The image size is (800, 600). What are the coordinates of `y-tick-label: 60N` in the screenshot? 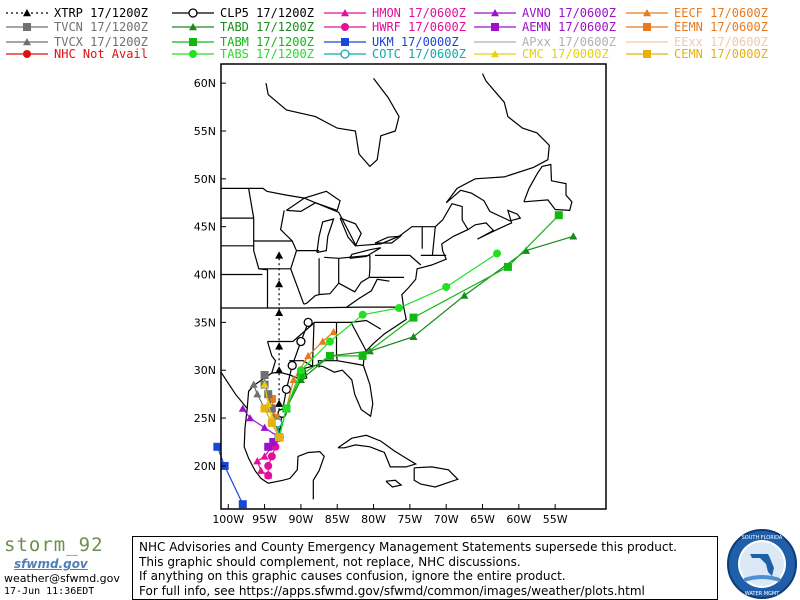 It's located at (205, 83).